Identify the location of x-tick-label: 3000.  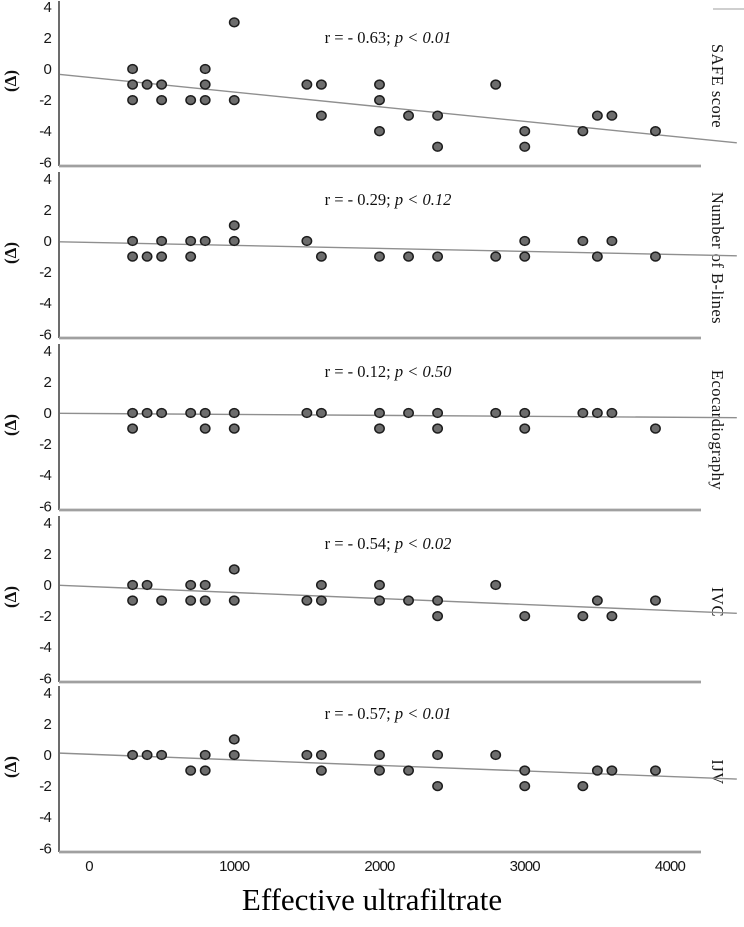
(525, 866).